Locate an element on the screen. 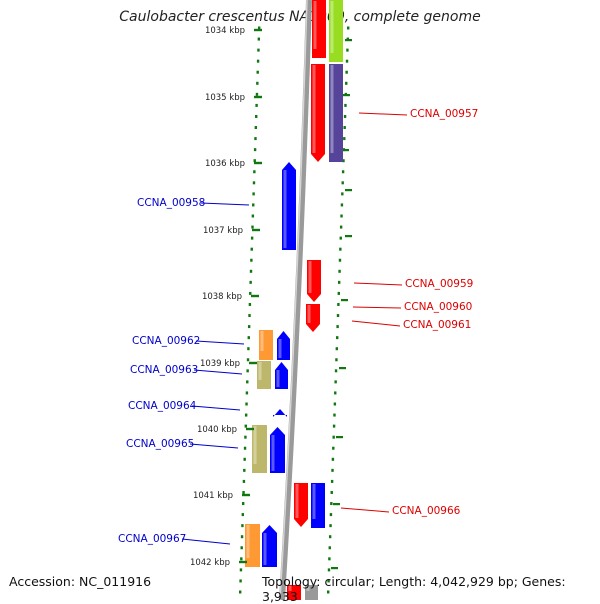  ruler-tick: 1040 kbp is located at coordinates (225, 430).